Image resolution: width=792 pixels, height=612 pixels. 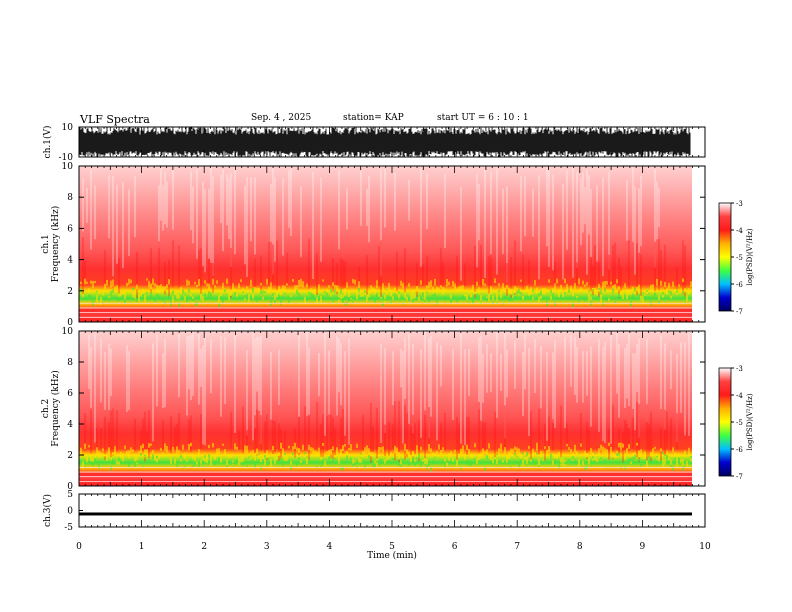 What do you see at coordinates (739, 285) in the screenshot?
I see `ch1-colorbar-tick-label: -6` at bounding box center [739, 285].